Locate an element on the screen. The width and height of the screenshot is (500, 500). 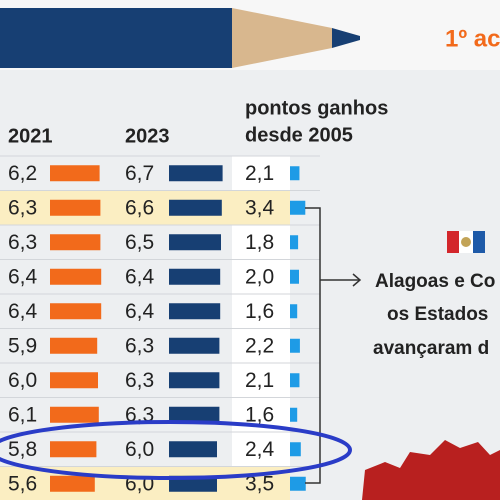
bracket is located at coordinates (313, 345).